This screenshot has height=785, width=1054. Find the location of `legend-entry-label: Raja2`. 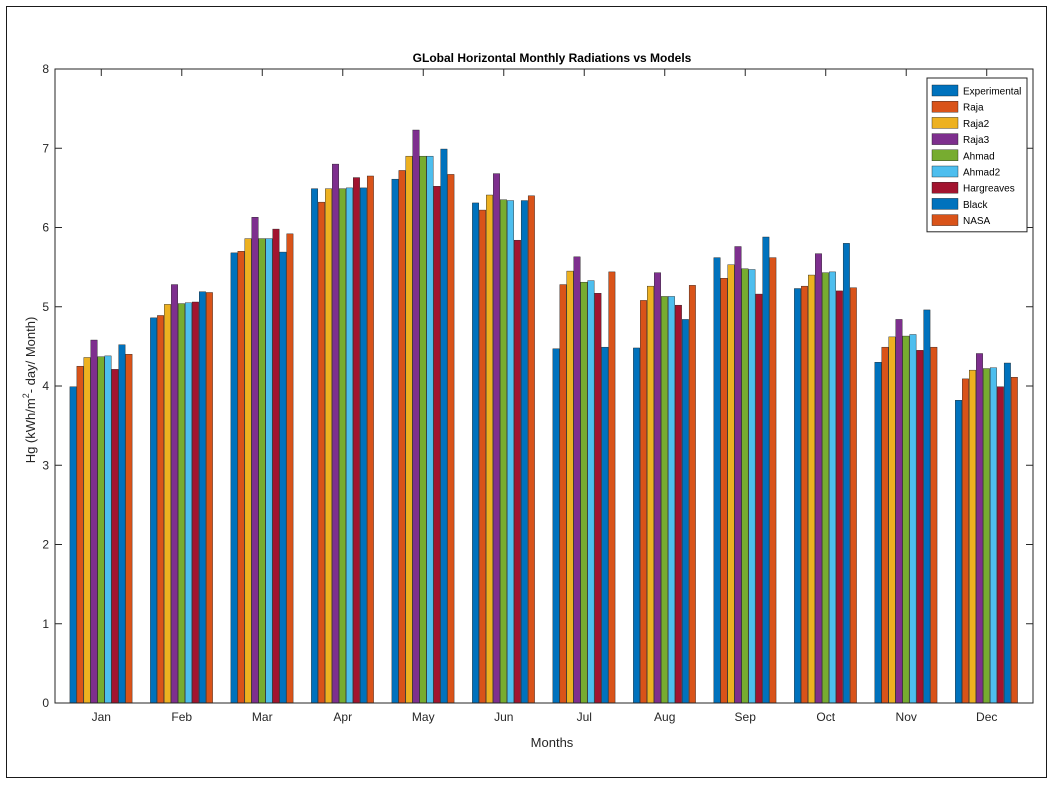

legend-entry-label: Raja2 is located at coordinates (976, 124).